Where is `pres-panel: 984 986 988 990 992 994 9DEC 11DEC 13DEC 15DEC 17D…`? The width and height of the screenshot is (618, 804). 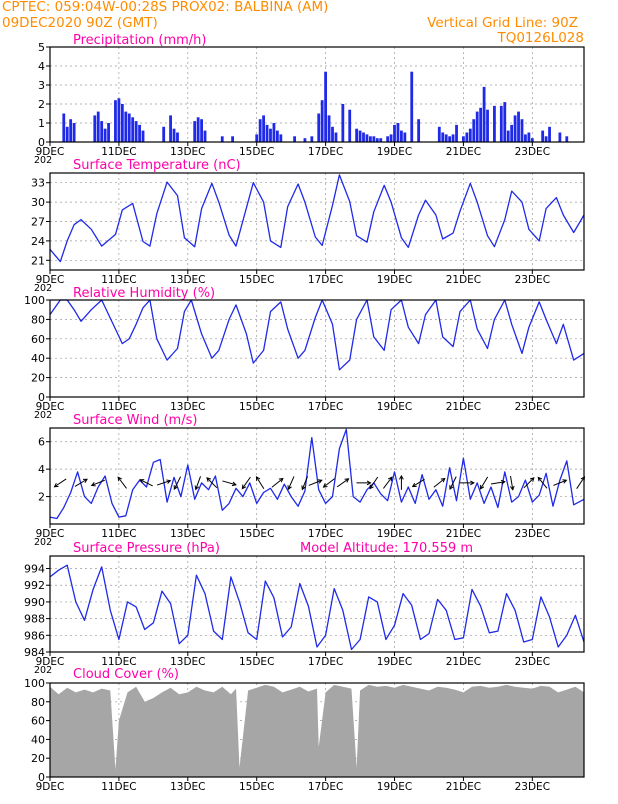 pres-panel: 984 986 988 990 992 994 9DEC 11DEC 13DEC 15DEC 17D… is located at coordinates (304, 615).